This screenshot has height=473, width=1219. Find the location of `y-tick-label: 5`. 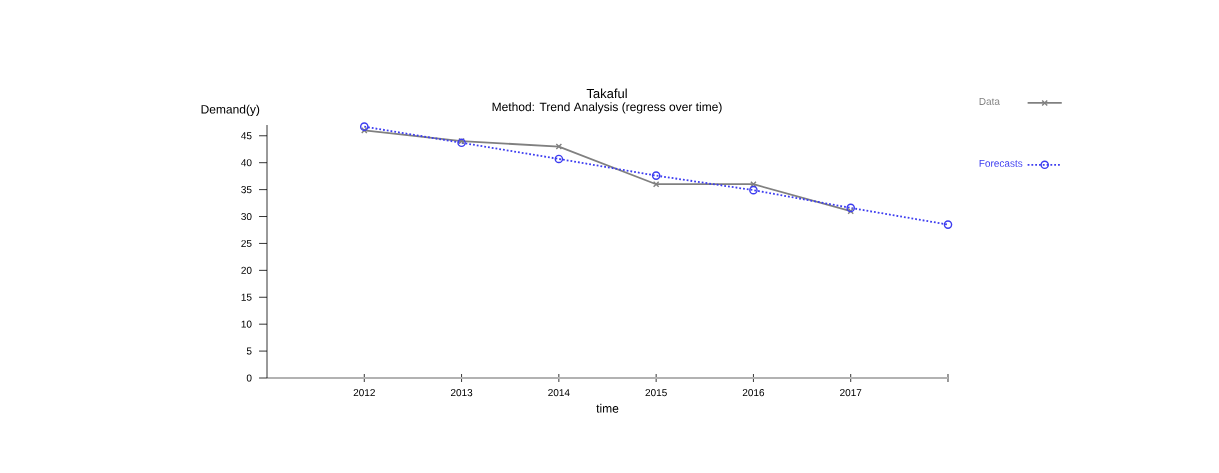

y-tick-label: 5 is located at coordinates (249, 351).